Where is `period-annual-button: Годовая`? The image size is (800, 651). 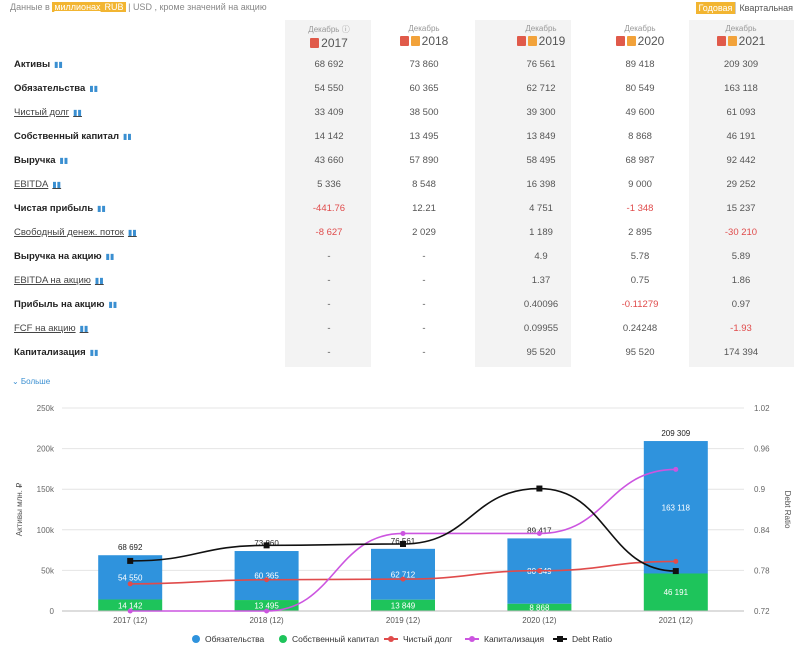 period-annual-button: Годовая is located at coordinates (715, 8).